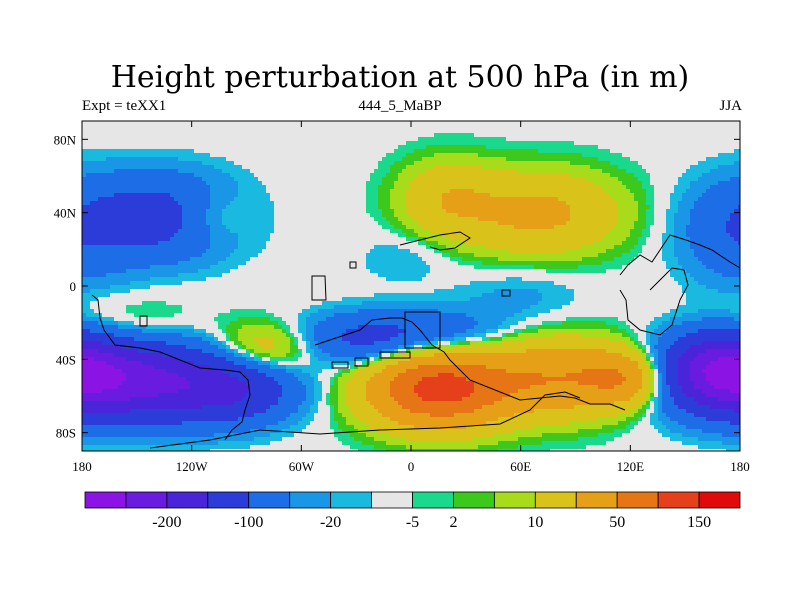 The width and height of the screenshot is (800, 600). What do you see at coordinates (730, 106) in the screenshot?
I see `subtitle-right: JJA` at bounding box center [730, 106].